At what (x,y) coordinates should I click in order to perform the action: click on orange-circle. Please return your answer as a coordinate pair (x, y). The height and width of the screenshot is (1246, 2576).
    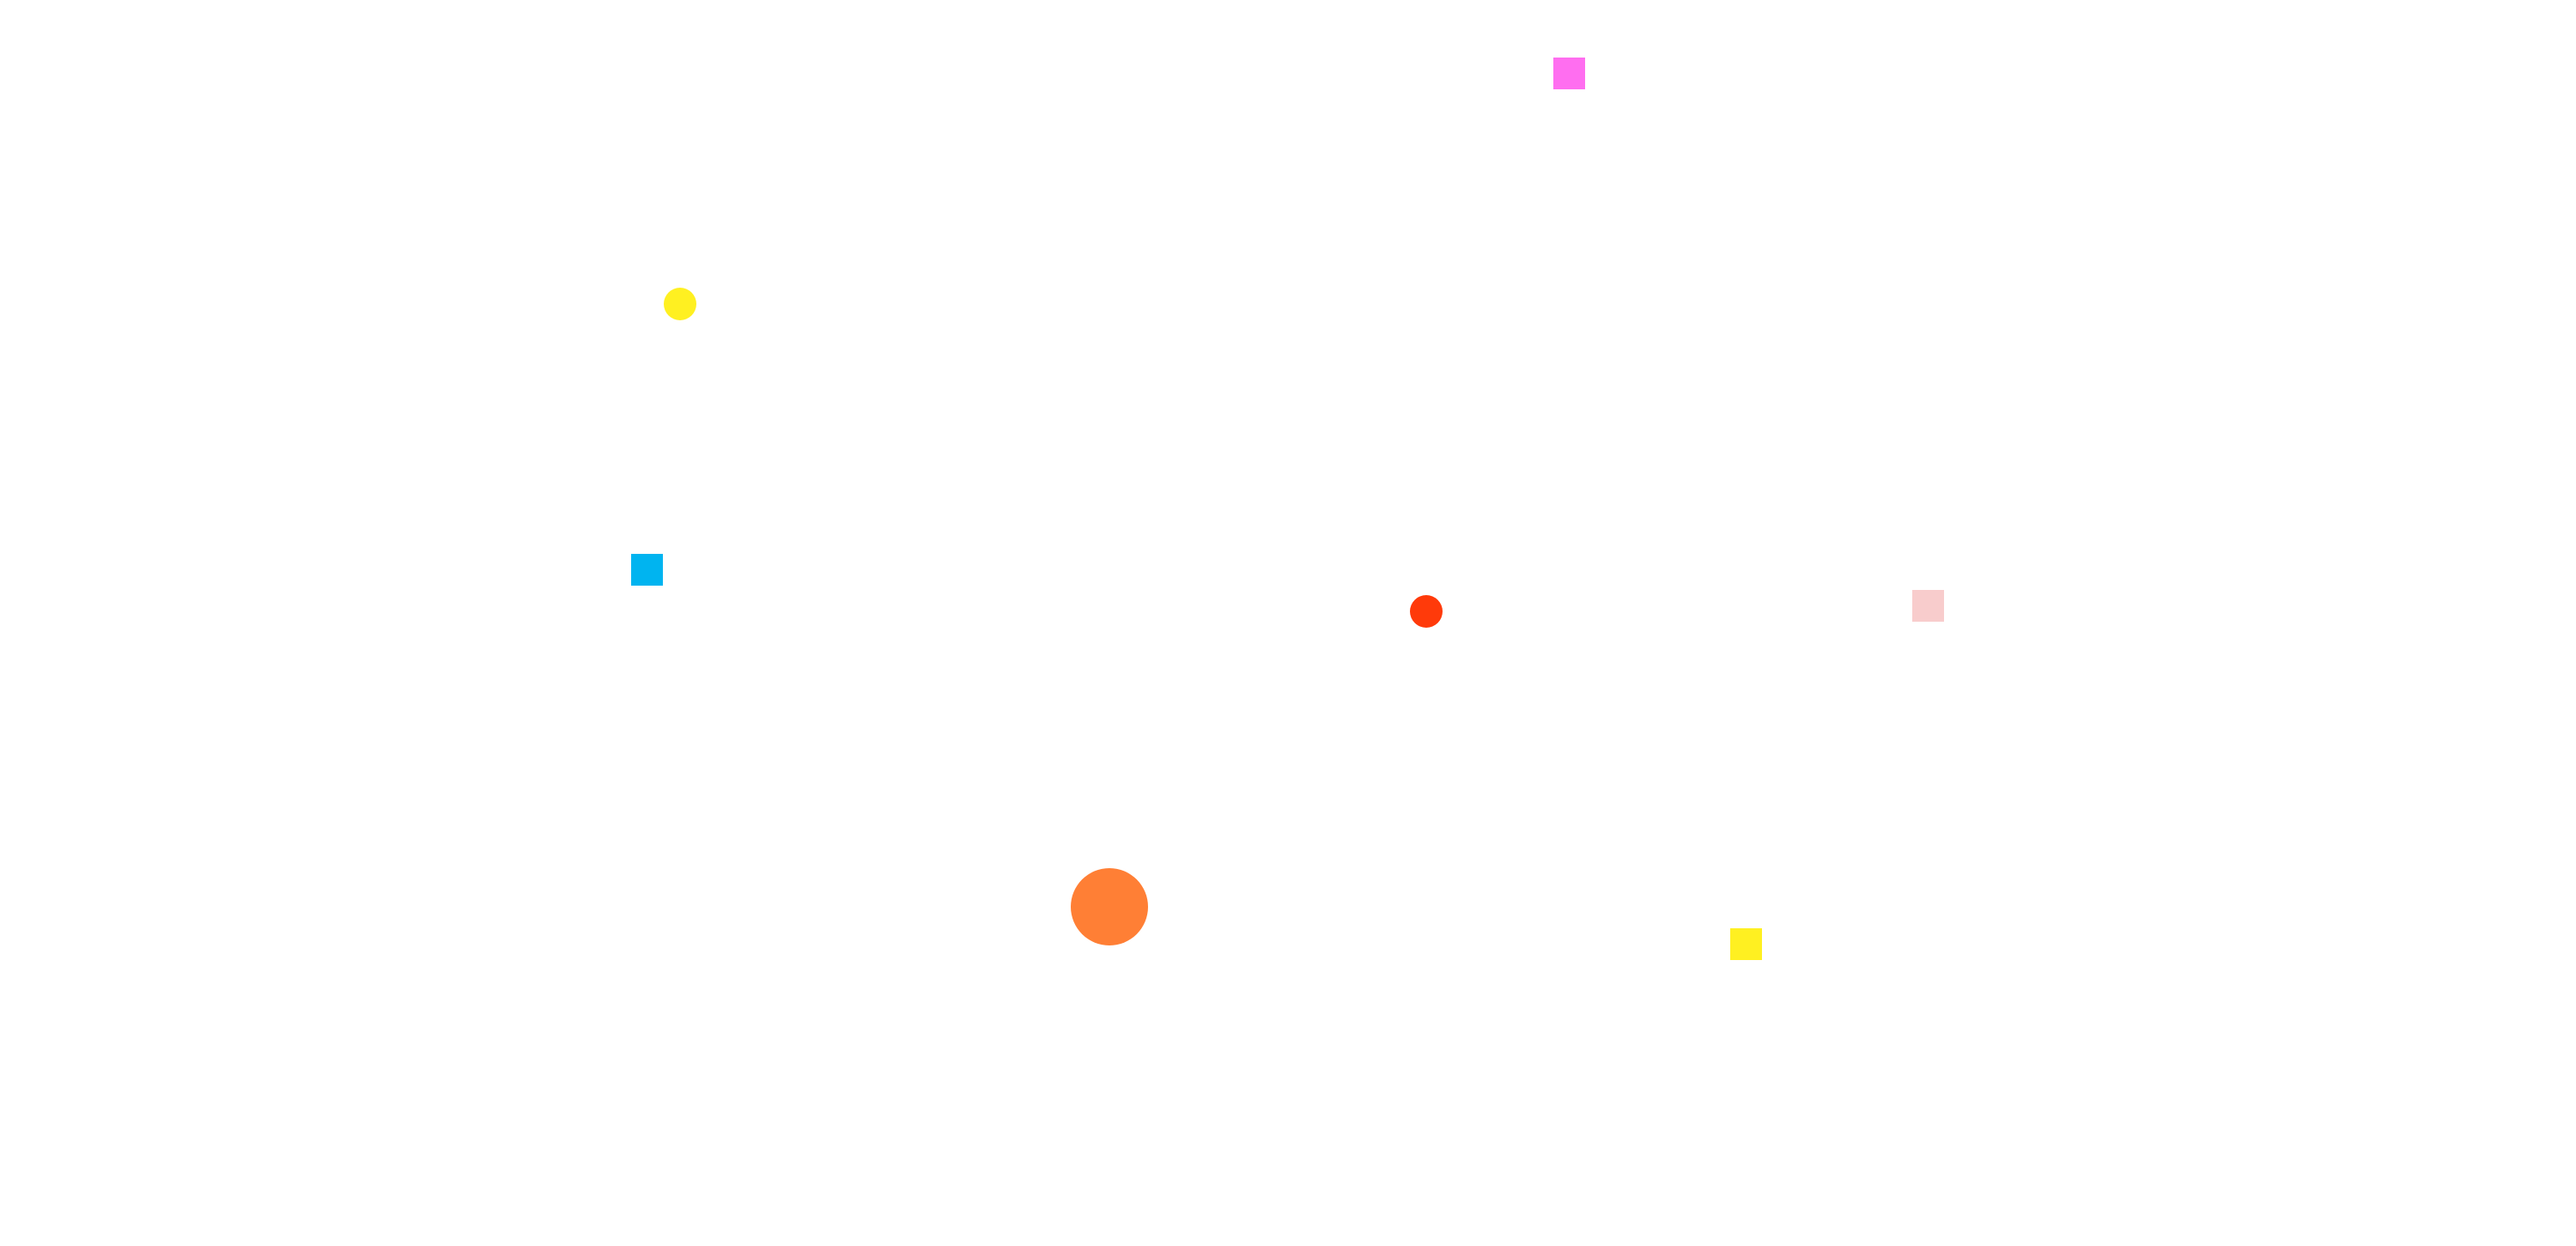
    Looking at the image, I should click on (1109, 906).